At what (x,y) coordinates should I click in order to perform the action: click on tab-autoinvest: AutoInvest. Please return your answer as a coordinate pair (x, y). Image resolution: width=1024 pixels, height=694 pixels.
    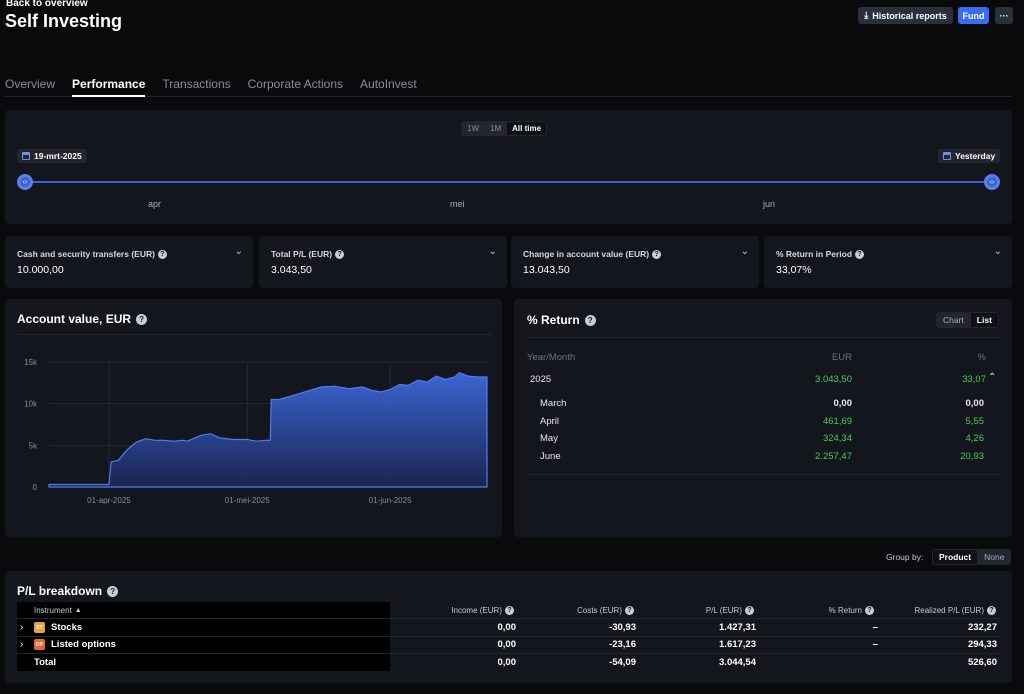
    Looking at the image, I should click on (388, 84).